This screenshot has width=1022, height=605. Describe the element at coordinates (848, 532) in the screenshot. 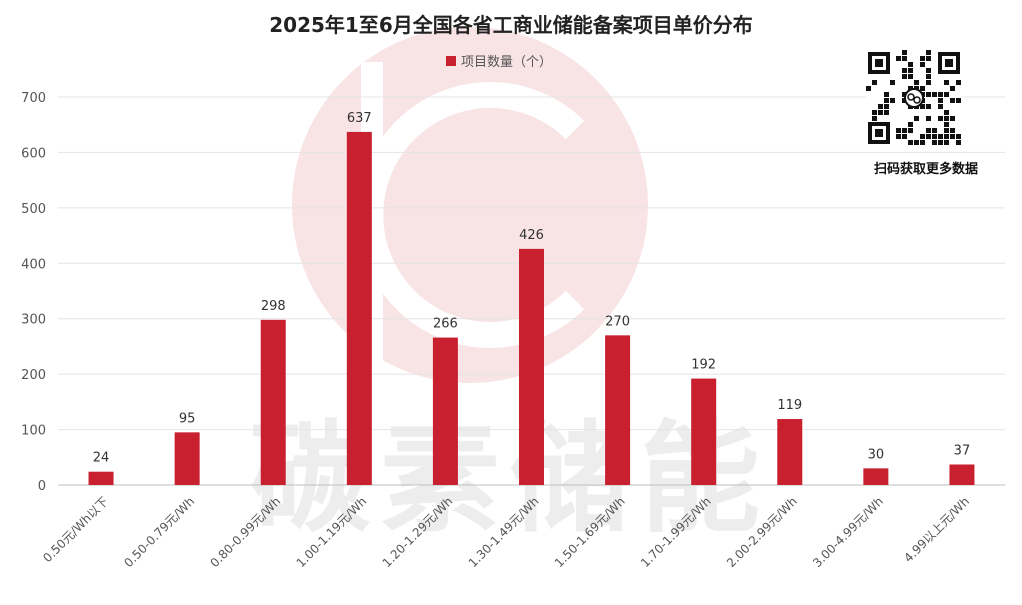

I see `x-tick-label: 3.00-4.99元/Wh` at that location.